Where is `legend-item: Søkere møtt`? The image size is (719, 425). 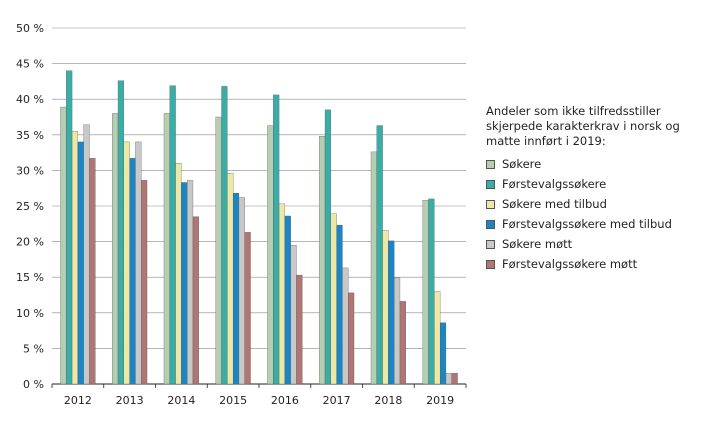
legend-item: Søkere møtt is located at coordinates (598, 244).